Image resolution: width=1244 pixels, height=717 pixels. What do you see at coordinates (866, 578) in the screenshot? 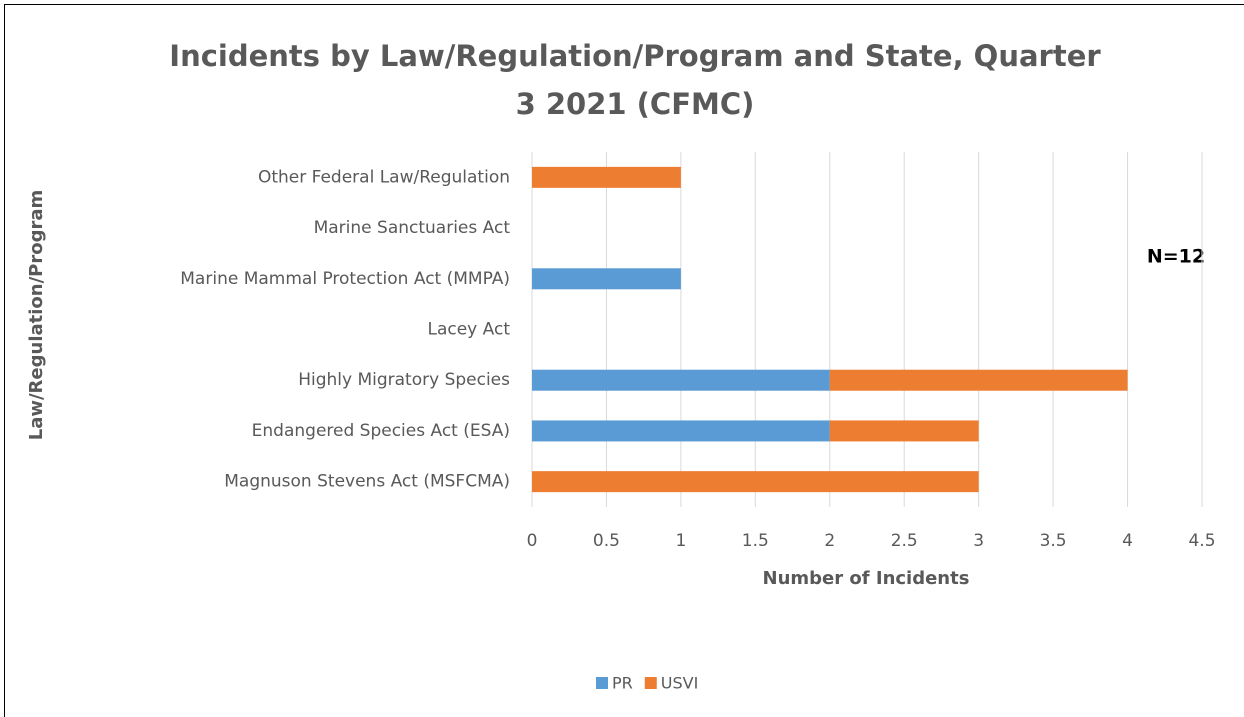
I see `x-axis-label: Number of Incidents` at bounding box center [866, 578].